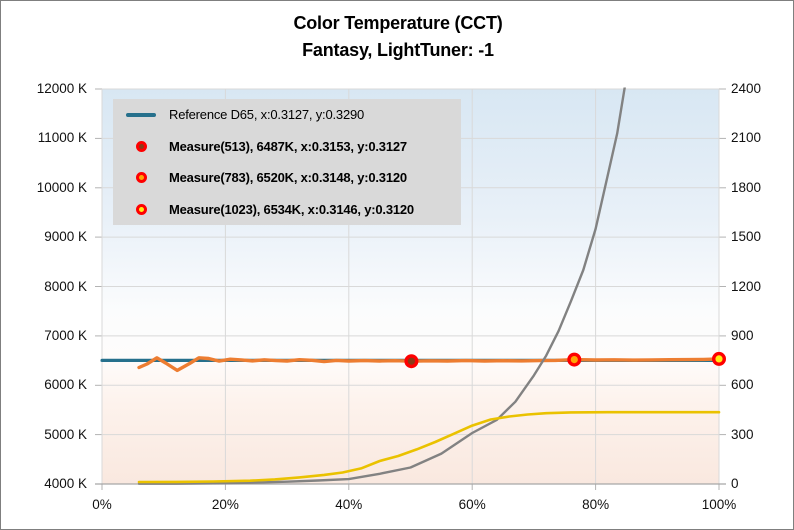 The image size is (794, 530). Describe the element at coordinates (472, 504) in the screenshot. I see `x-tick-label: 60%` at that location.